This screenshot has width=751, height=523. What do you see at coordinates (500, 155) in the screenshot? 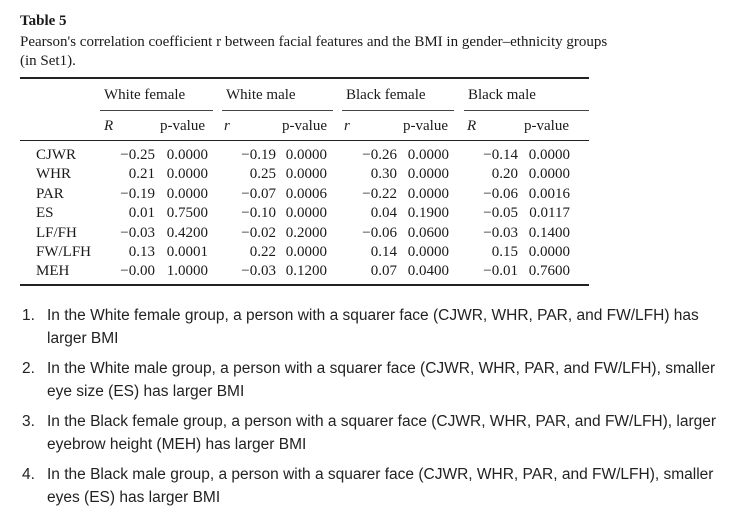
I see `table-cell: −0.14` at bounding box center [500, 155].